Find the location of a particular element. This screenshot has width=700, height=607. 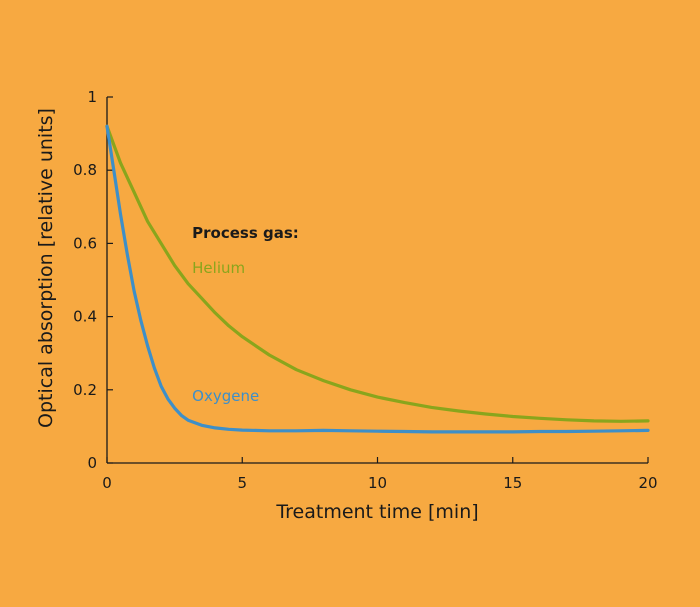

x-tick-label: 15 is located at coordinates (512, 483).